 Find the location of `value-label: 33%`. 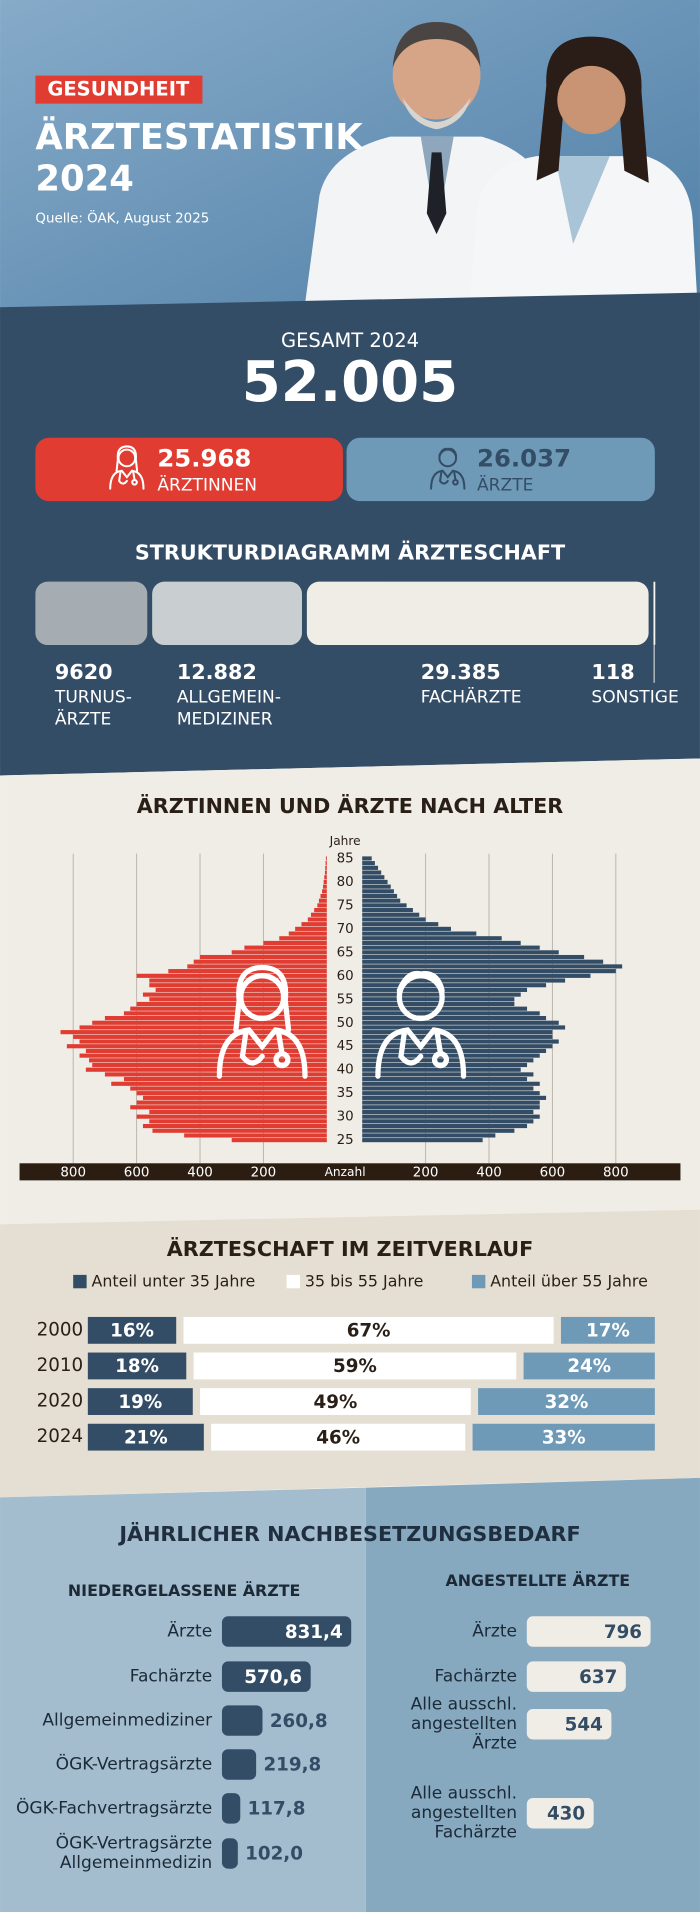

value-label: 33% is located at coordinates (564, 1437).